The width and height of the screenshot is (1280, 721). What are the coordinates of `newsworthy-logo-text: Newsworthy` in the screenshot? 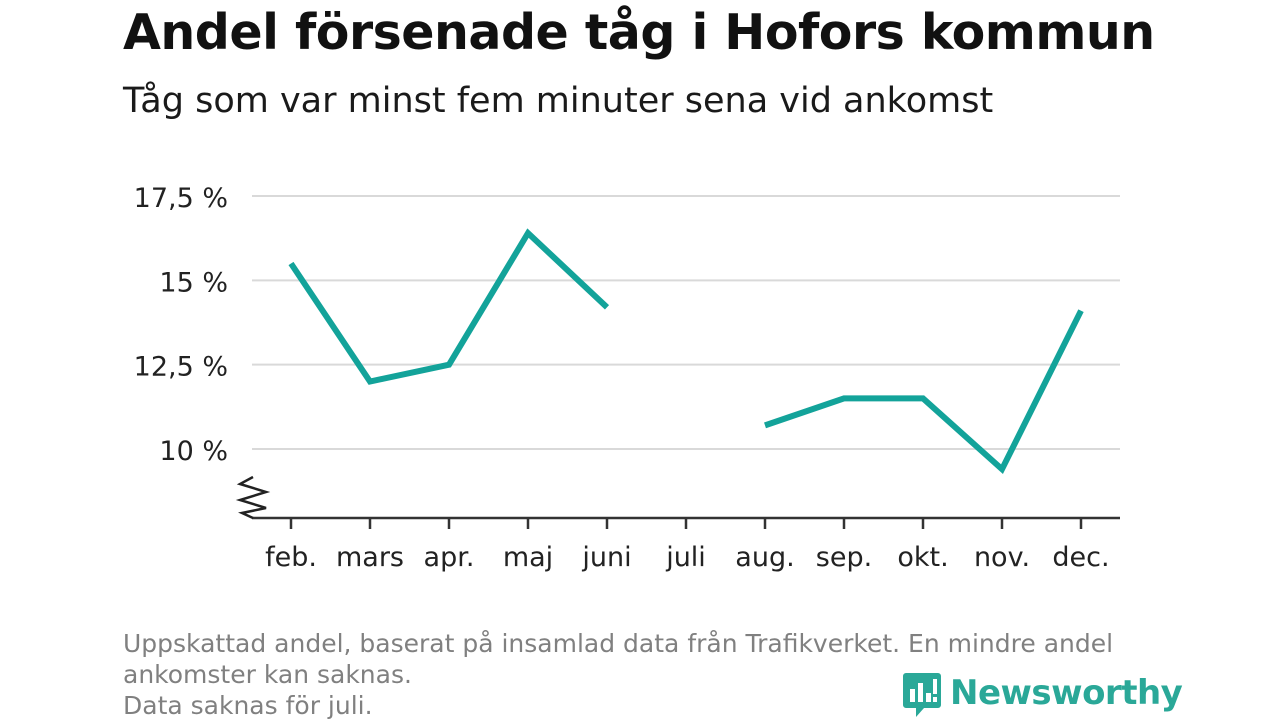 It's located at (1066, 693).